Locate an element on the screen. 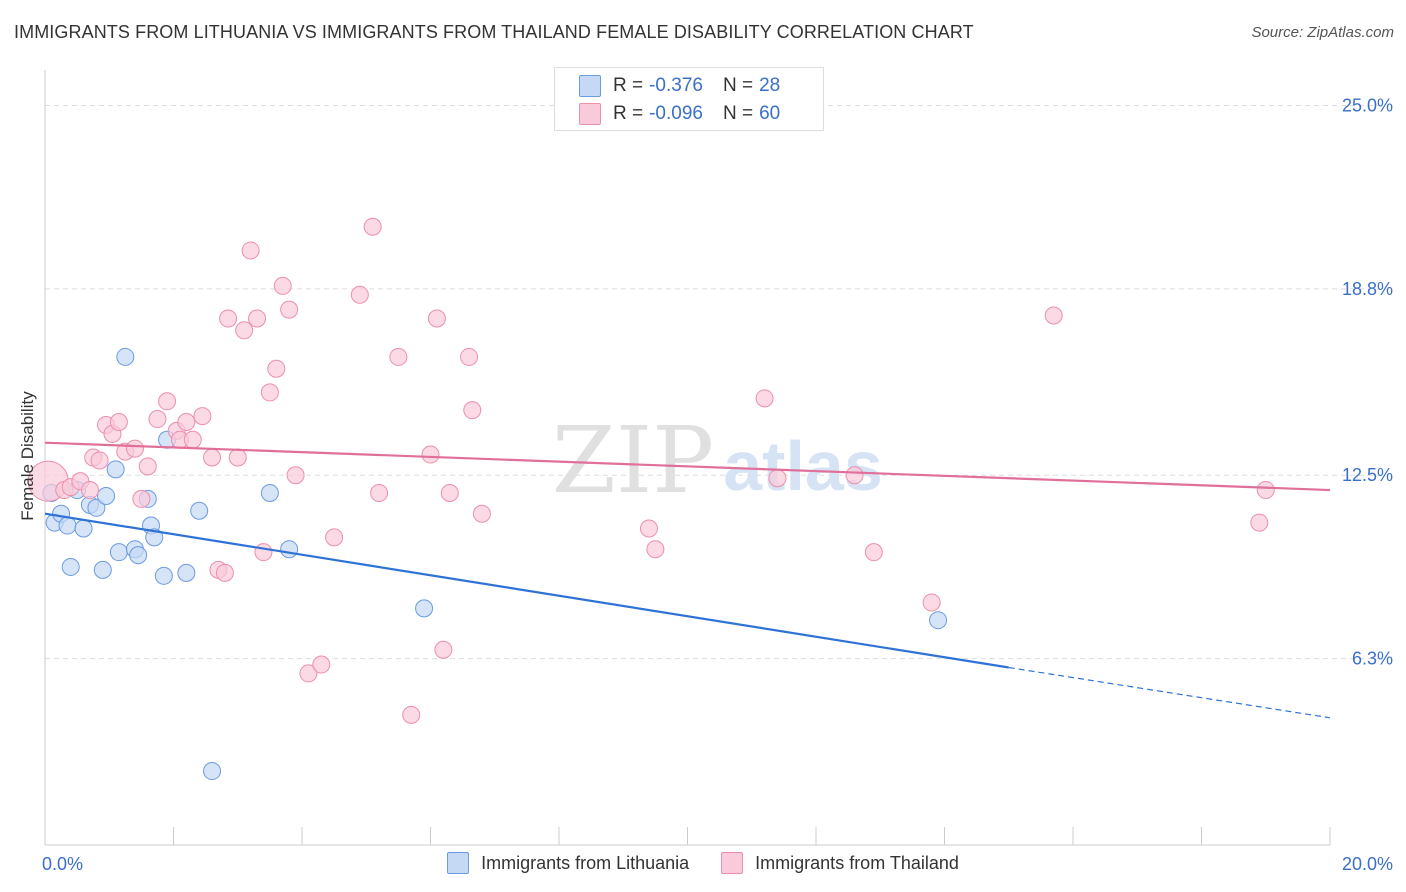 The width and height of the screenshot is (1406, 892). y-tick-label: 6.3% is located at coordinates (1372, 659).